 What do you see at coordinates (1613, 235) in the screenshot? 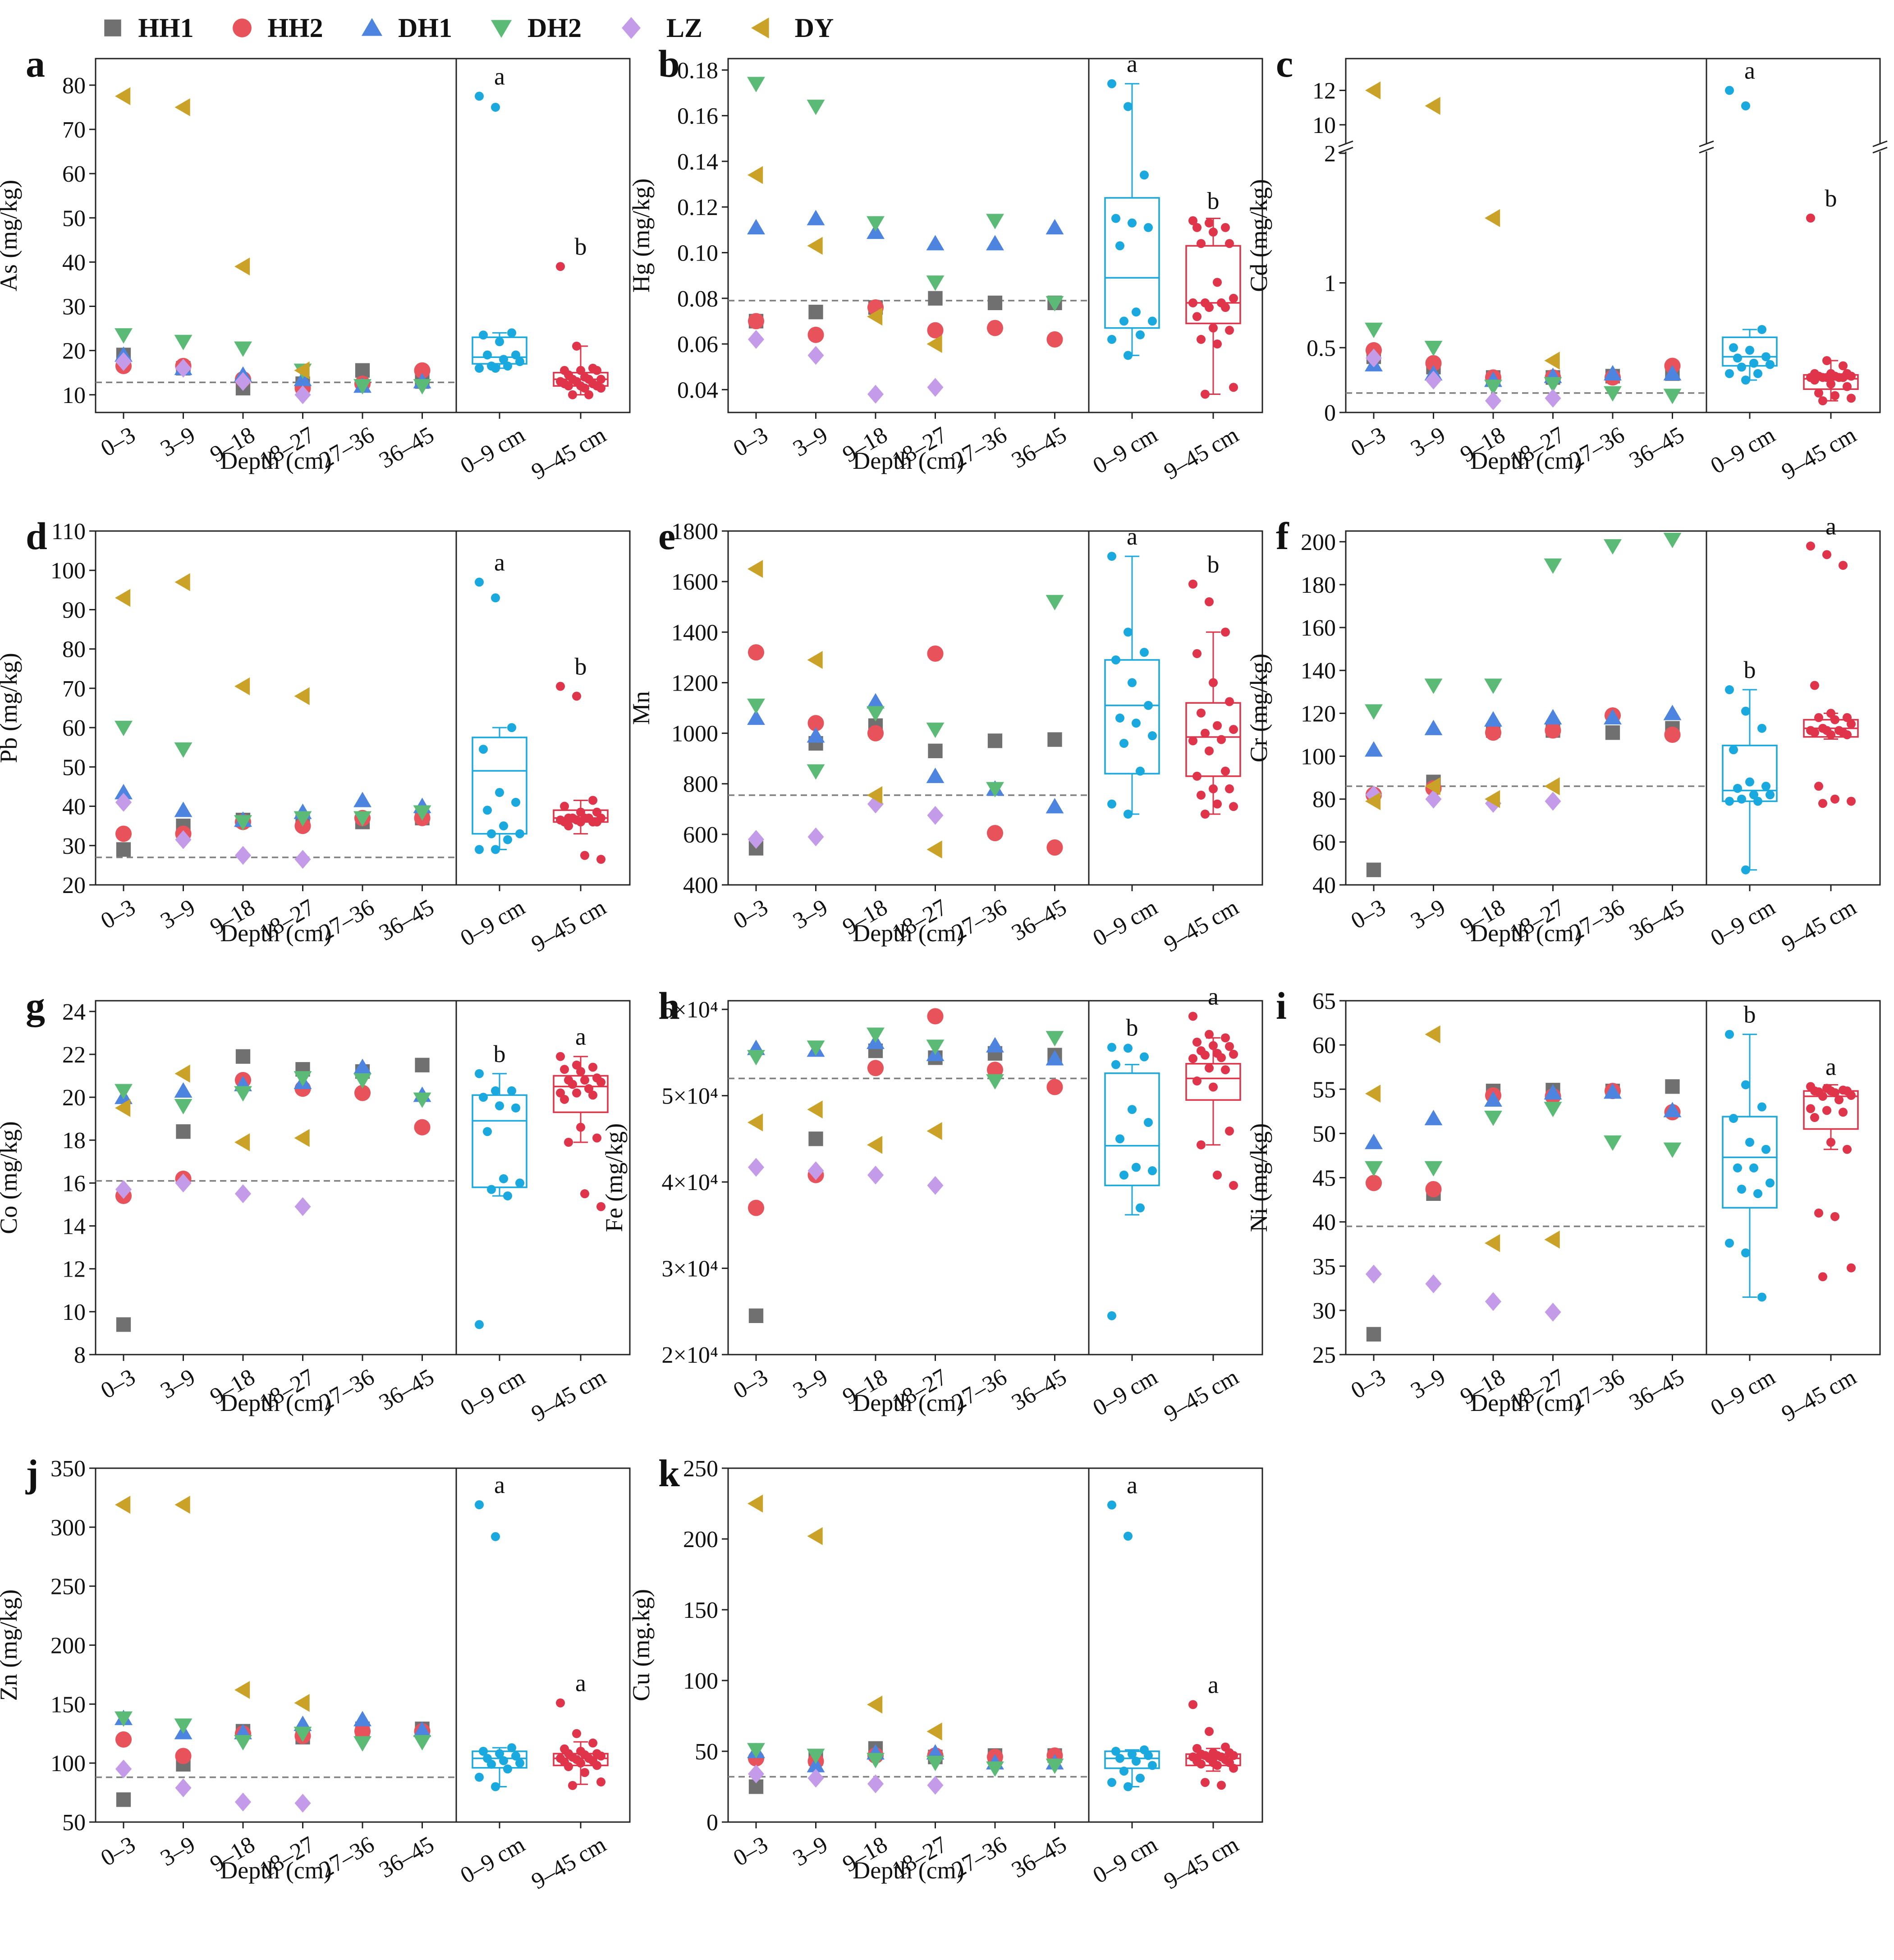
I see `plot-frame` at bounding box center [1613, 235].